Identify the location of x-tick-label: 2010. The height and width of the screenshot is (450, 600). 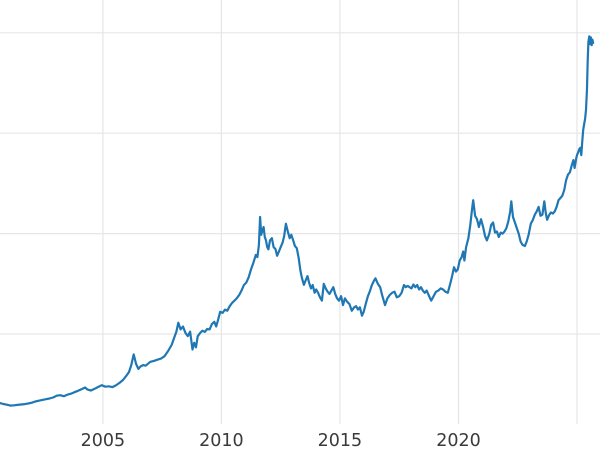
(221, 440).